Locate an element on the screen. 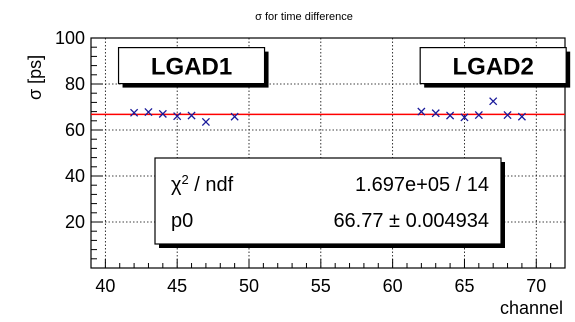 Image resolution: width=575 pixels, height=322 pixels. y-tick-label: 80 is located at coordinates (75, 84).